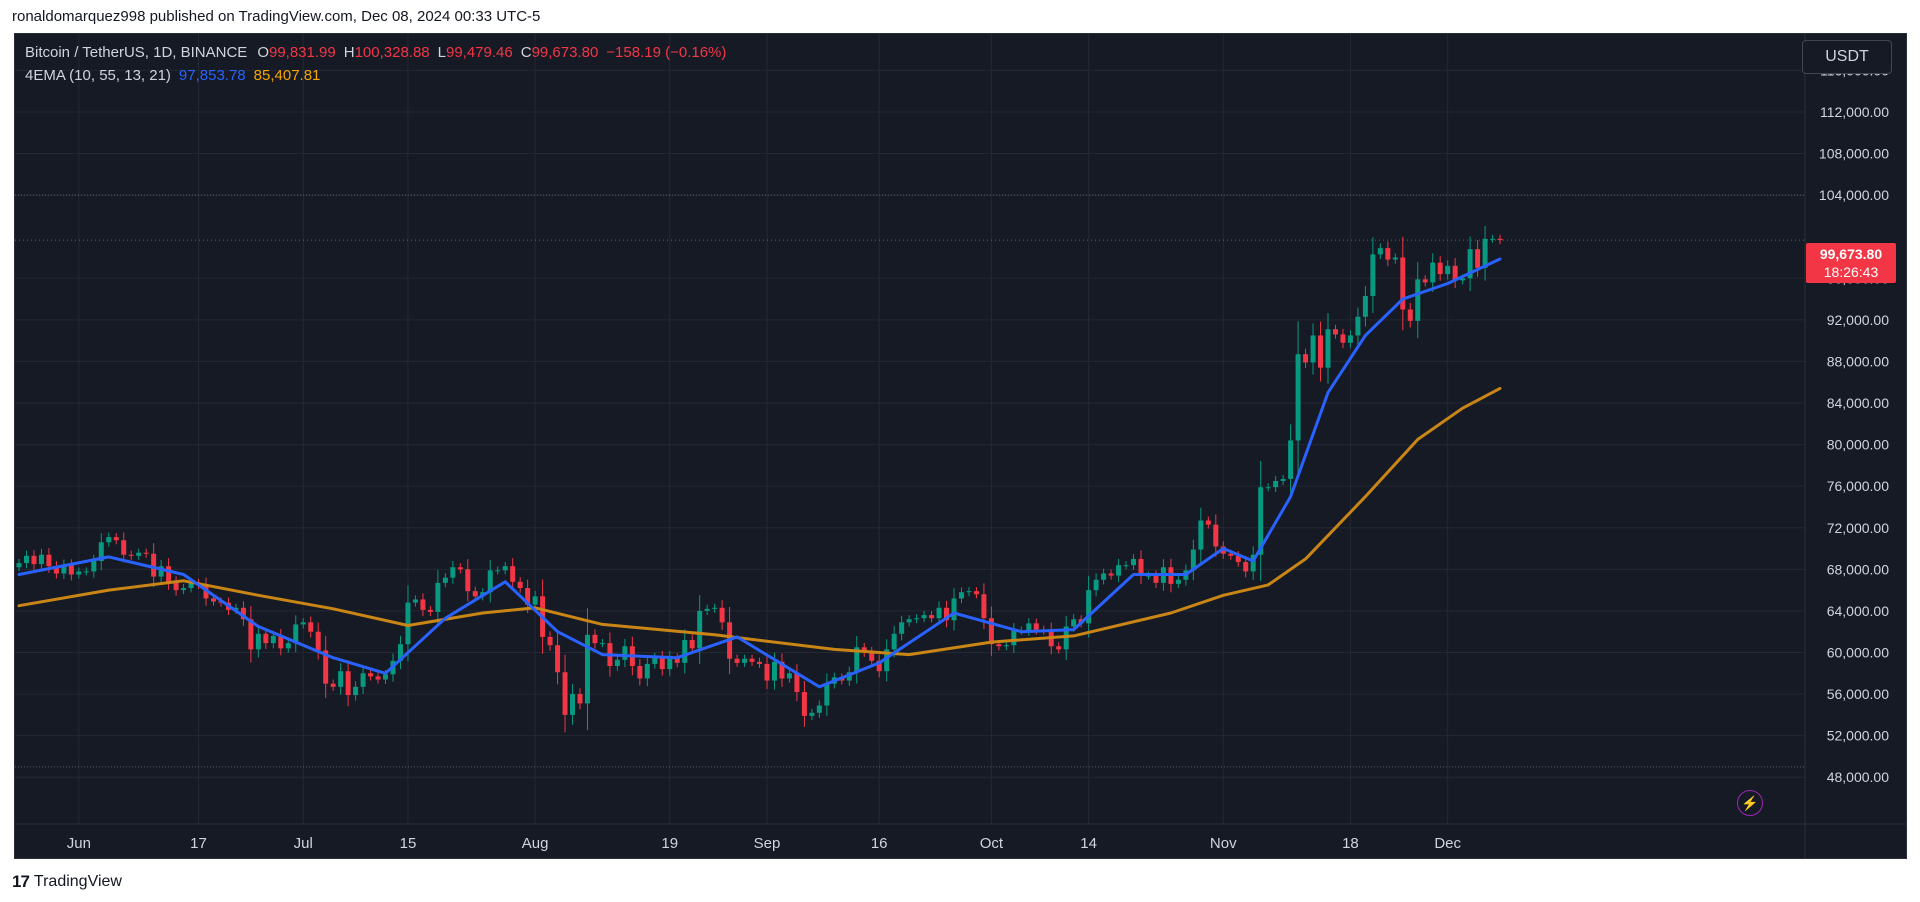 The width and height of the screenshot is (1920, 902). Describe the element at coordinates (1854, 195) in the screenshot. I see `y-tick-label: 104,000.00` at that location.